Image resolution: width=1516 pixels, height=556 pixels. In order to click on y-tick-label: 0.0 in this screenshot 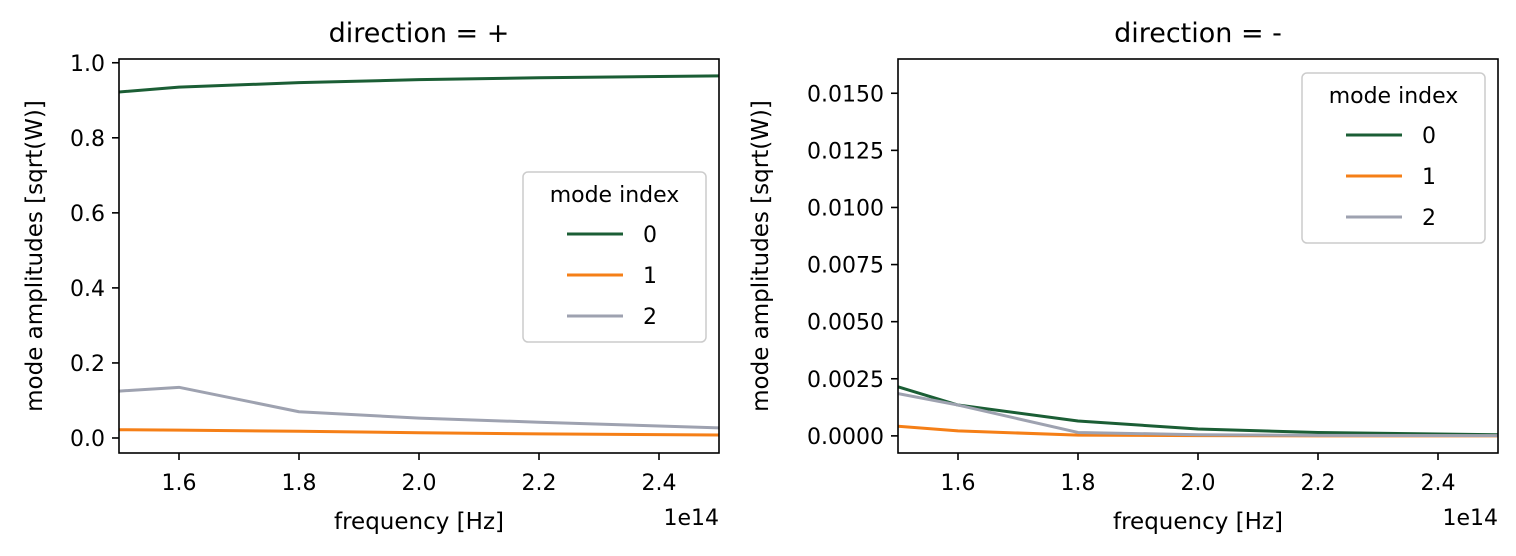, I will do `click(87, 439)`.